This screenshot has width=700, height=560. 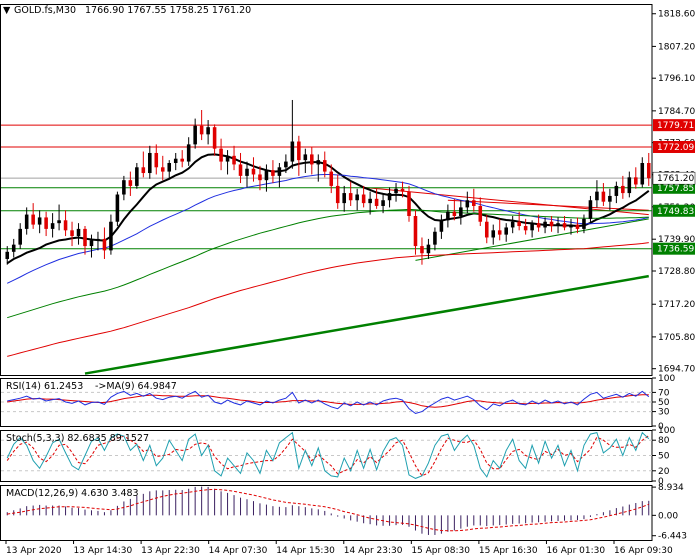 I want to click on symbol-header: GOLD.fs,M30, so click(x=45, y=10).